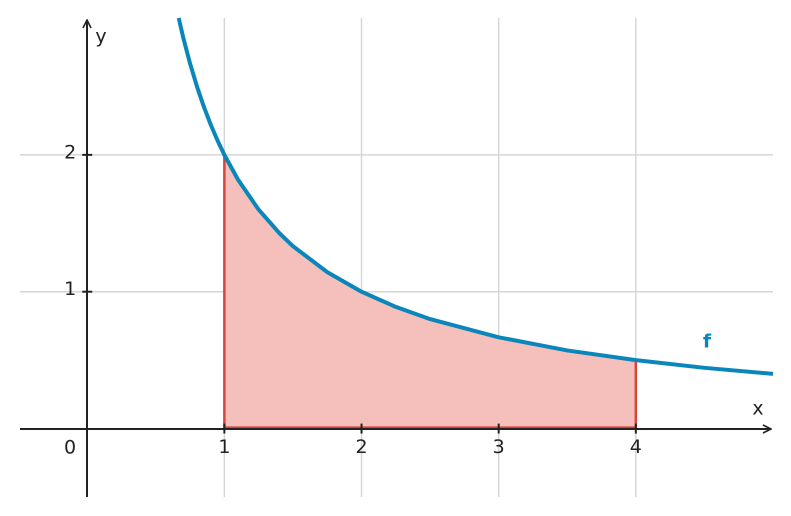 The height and width of the screenshot is (516, 791). What do you see at coordinates (707, 342) in the screenshot?
I see `curve-label: f` at bounding box center [707, 342].